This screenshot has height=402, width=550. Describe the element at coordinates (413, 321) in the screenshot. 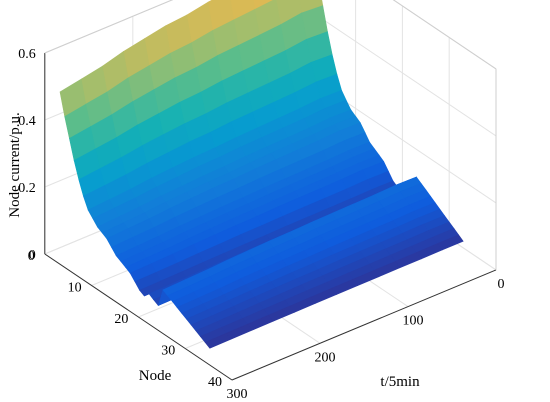

I see `t-tick-label: 100` at that location.